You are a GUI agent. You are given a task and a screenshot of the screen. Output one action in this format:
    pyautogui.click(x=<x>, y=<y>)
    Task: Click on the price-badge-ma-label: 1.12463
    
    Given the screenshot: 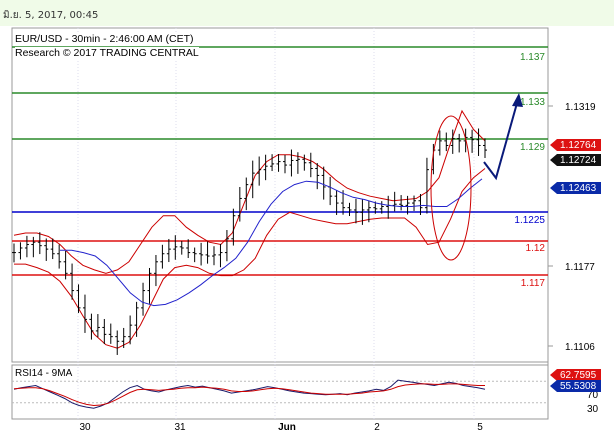 What is the action you would take?
    pyautogui.click(x=578, y=188)
    